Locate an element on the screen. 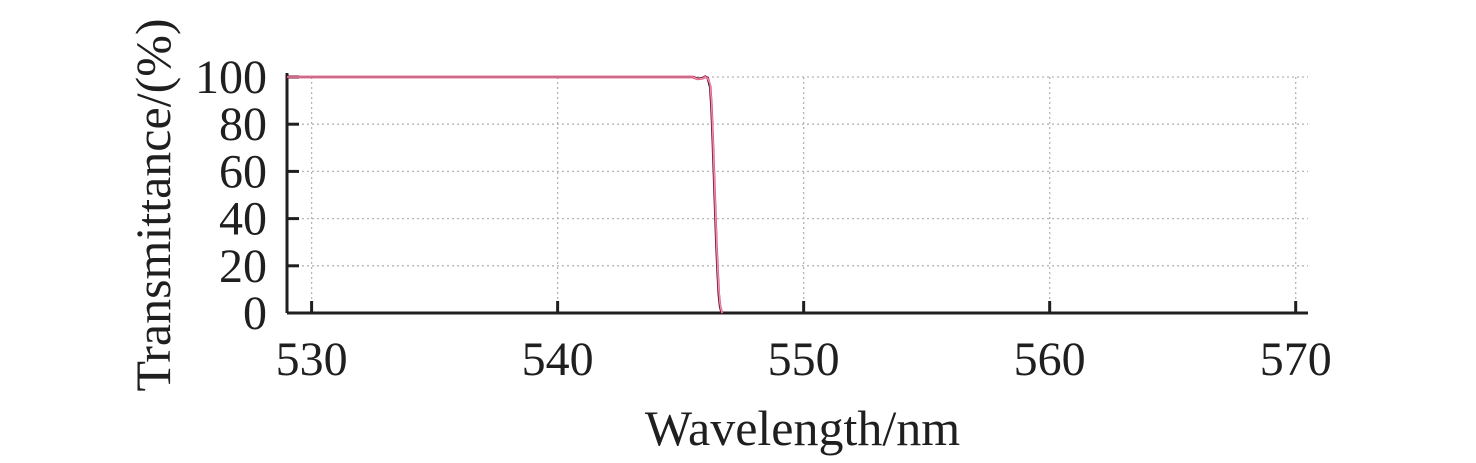 The height and width of the screenshot is (463, 1476). y-axis-label: Transmittance/(%) is located at coordinates (153, 204).